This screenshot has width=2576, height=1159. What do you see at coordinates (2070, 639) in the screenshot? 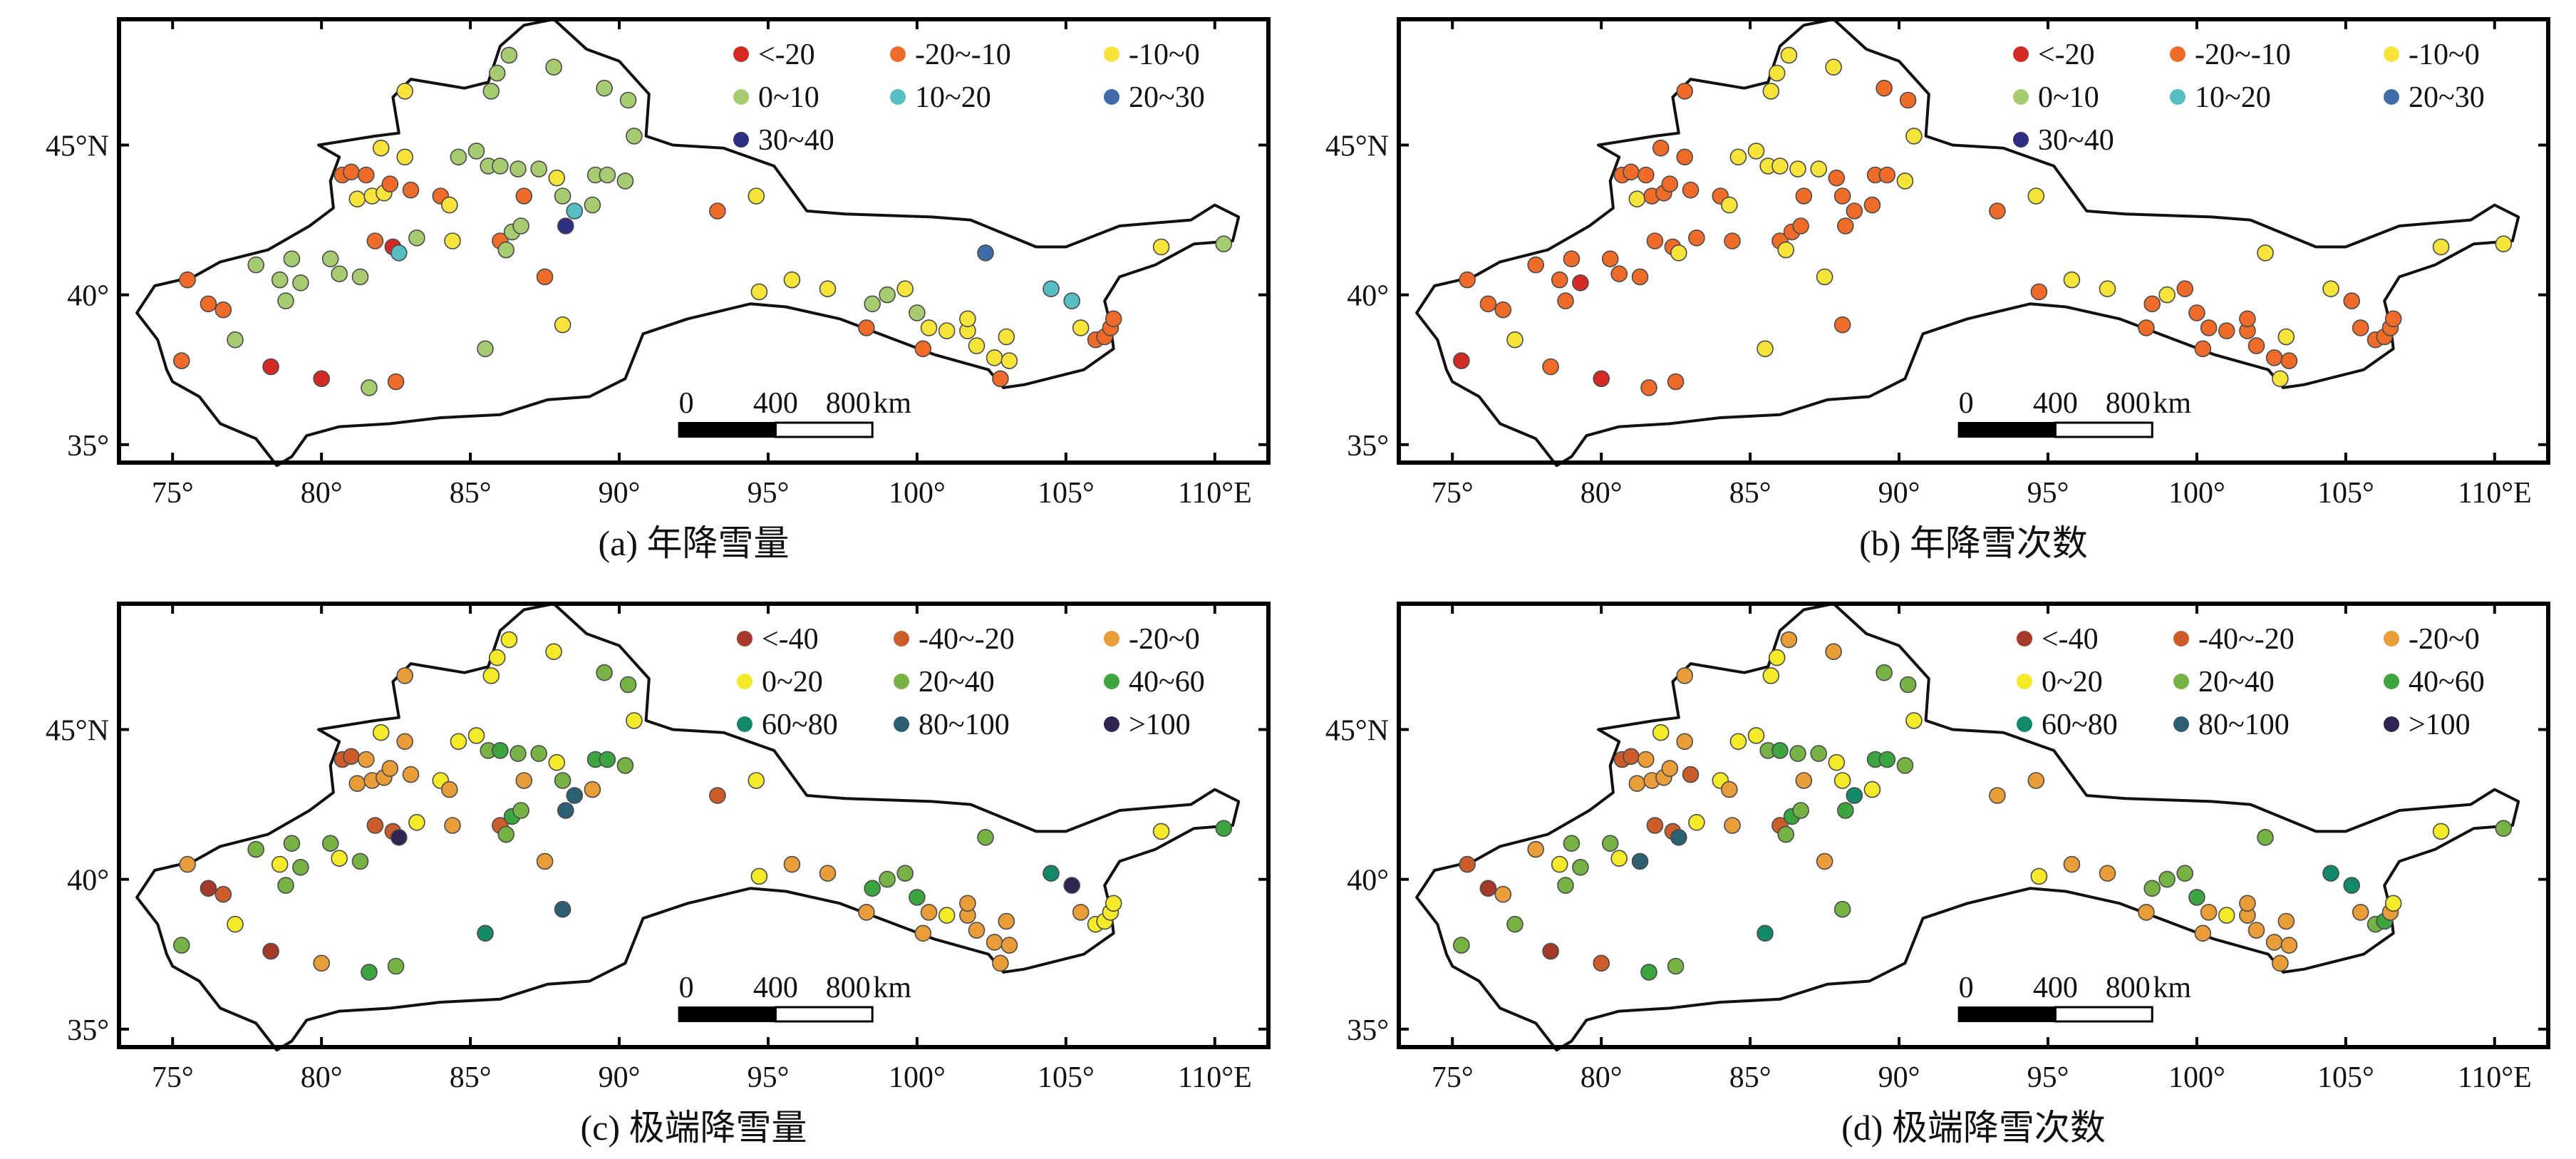
I see `legend-label: <-40` at bounding box center [2070, 639].